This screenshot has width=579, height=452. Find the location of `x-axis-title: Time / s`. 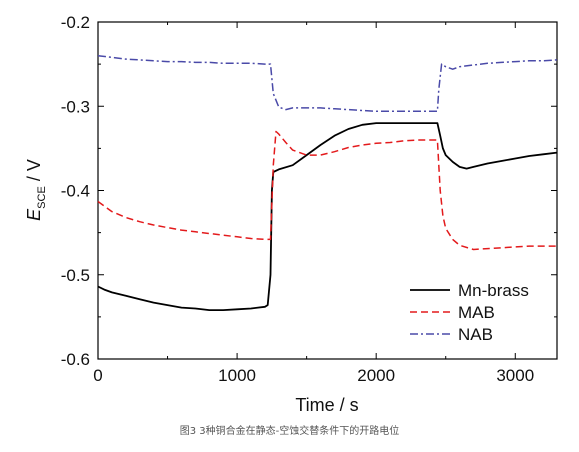

x-axis-title: Time / s is located at coordinates (326, 405).